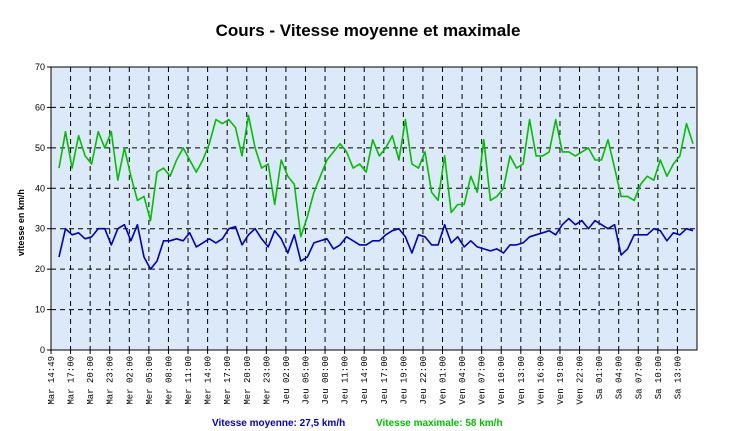 This screenshot has height=431, width=737. I want to click on x-tick-label: Jeu 05:00, so click(306, 380).